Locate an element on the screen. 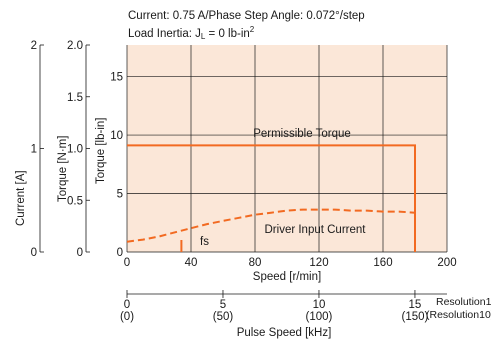 This screenshot has height=339, width=491. y-nm-tick-label: 0 is located at coordinates (80, 253).